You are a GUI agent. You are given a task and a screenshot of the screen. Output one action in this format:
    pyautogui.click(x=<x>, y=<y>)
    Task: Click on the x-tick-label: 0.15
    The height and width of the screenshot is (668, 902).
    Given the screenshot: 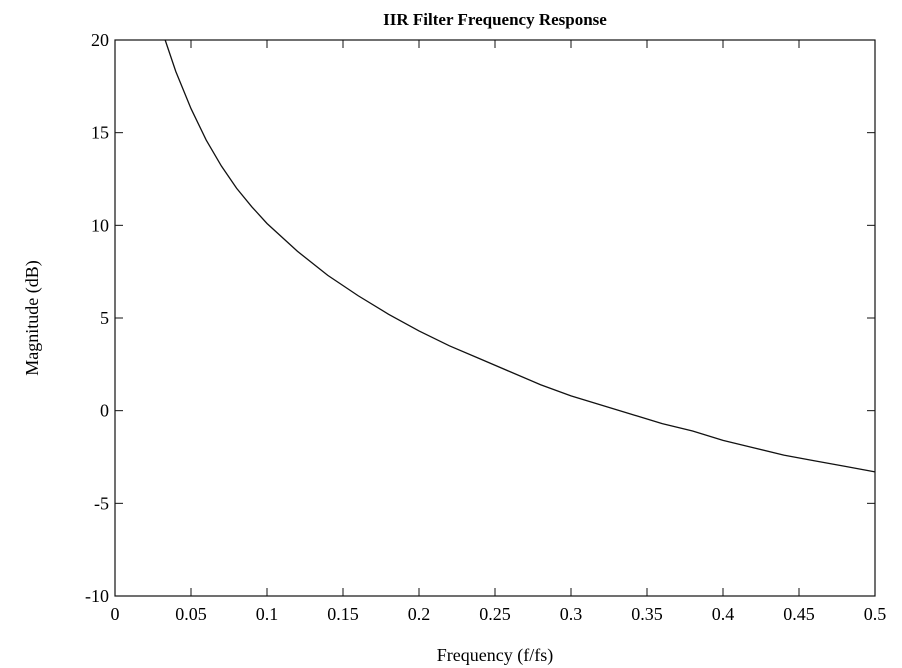 What is the action you would take?
    pyautogui.click(x=343, y=614)
    